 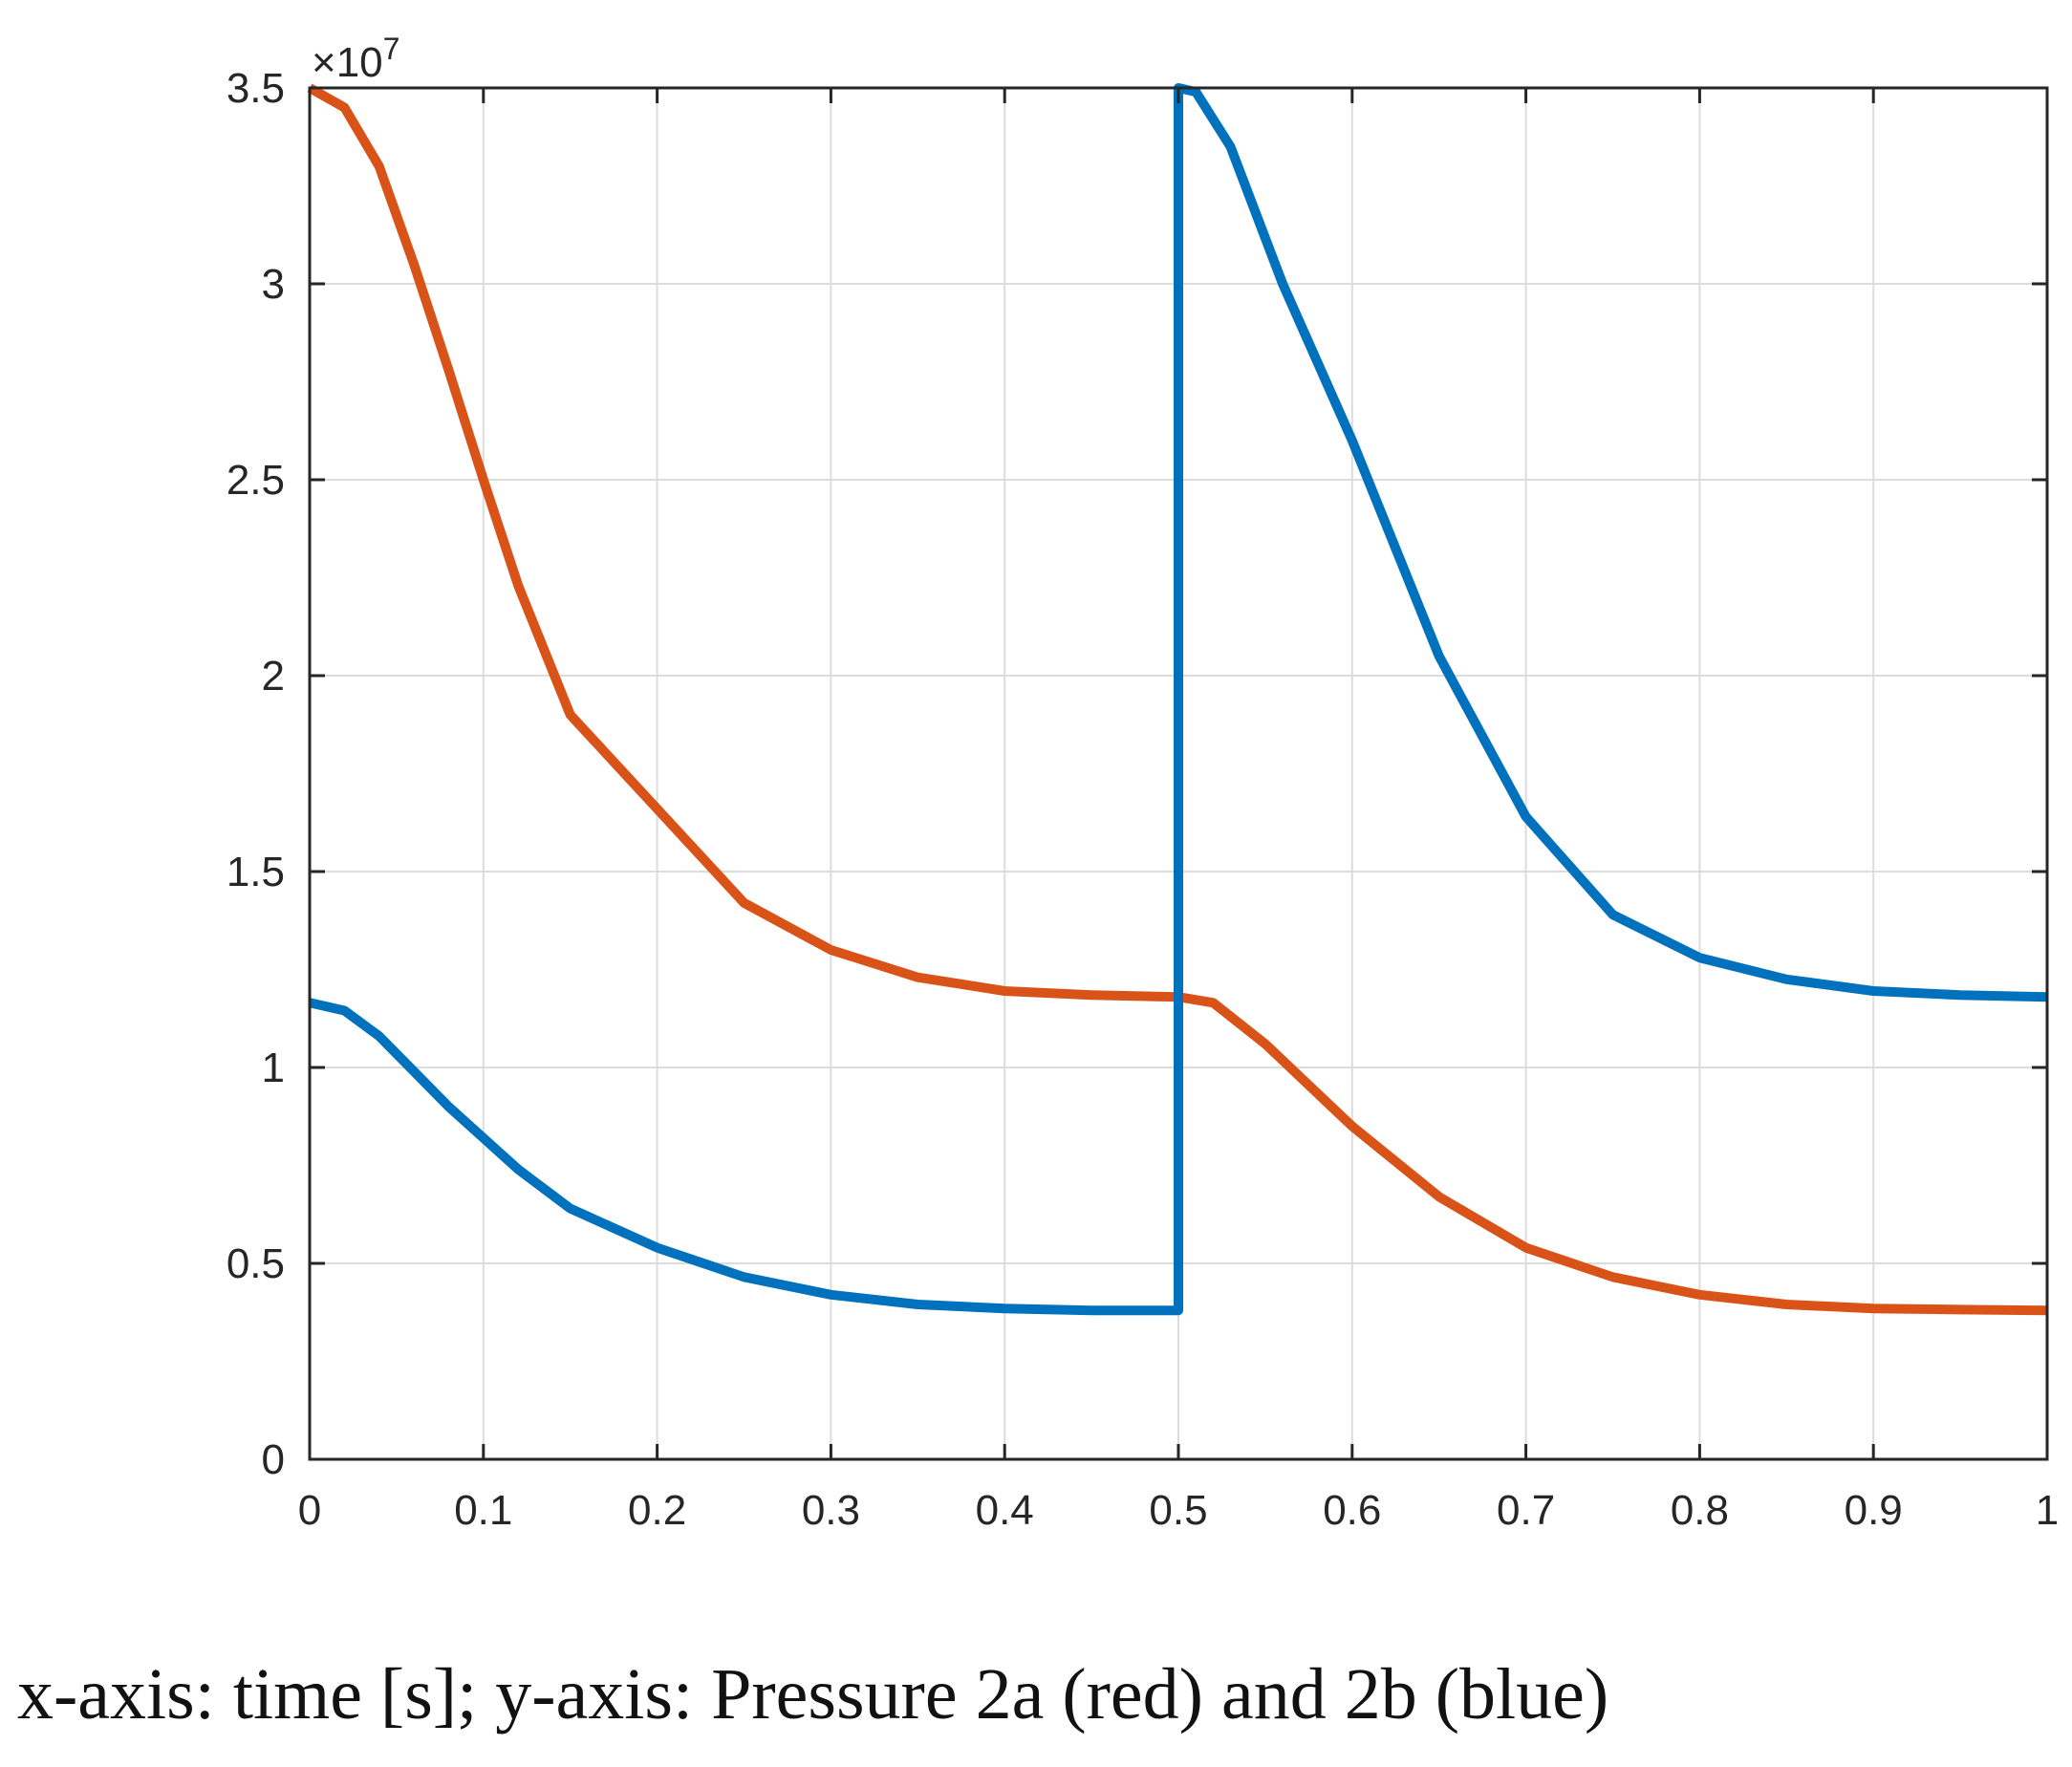 What do you see at coordinates (347, 62) in the screenshot?
I see `y-exponent-base: ×10` at bounding box center [347, 62].